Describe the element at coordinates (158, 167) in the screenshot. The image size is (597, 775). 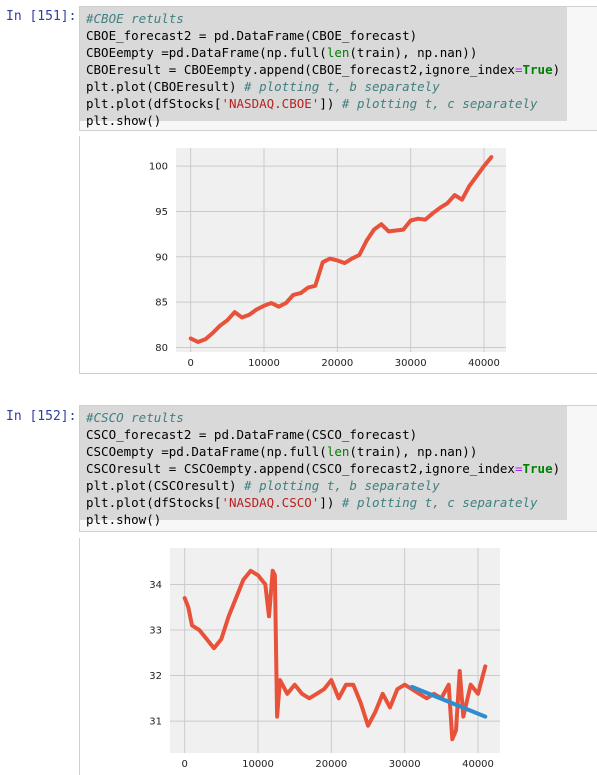
I see `y-tick-label: 100` at that location.